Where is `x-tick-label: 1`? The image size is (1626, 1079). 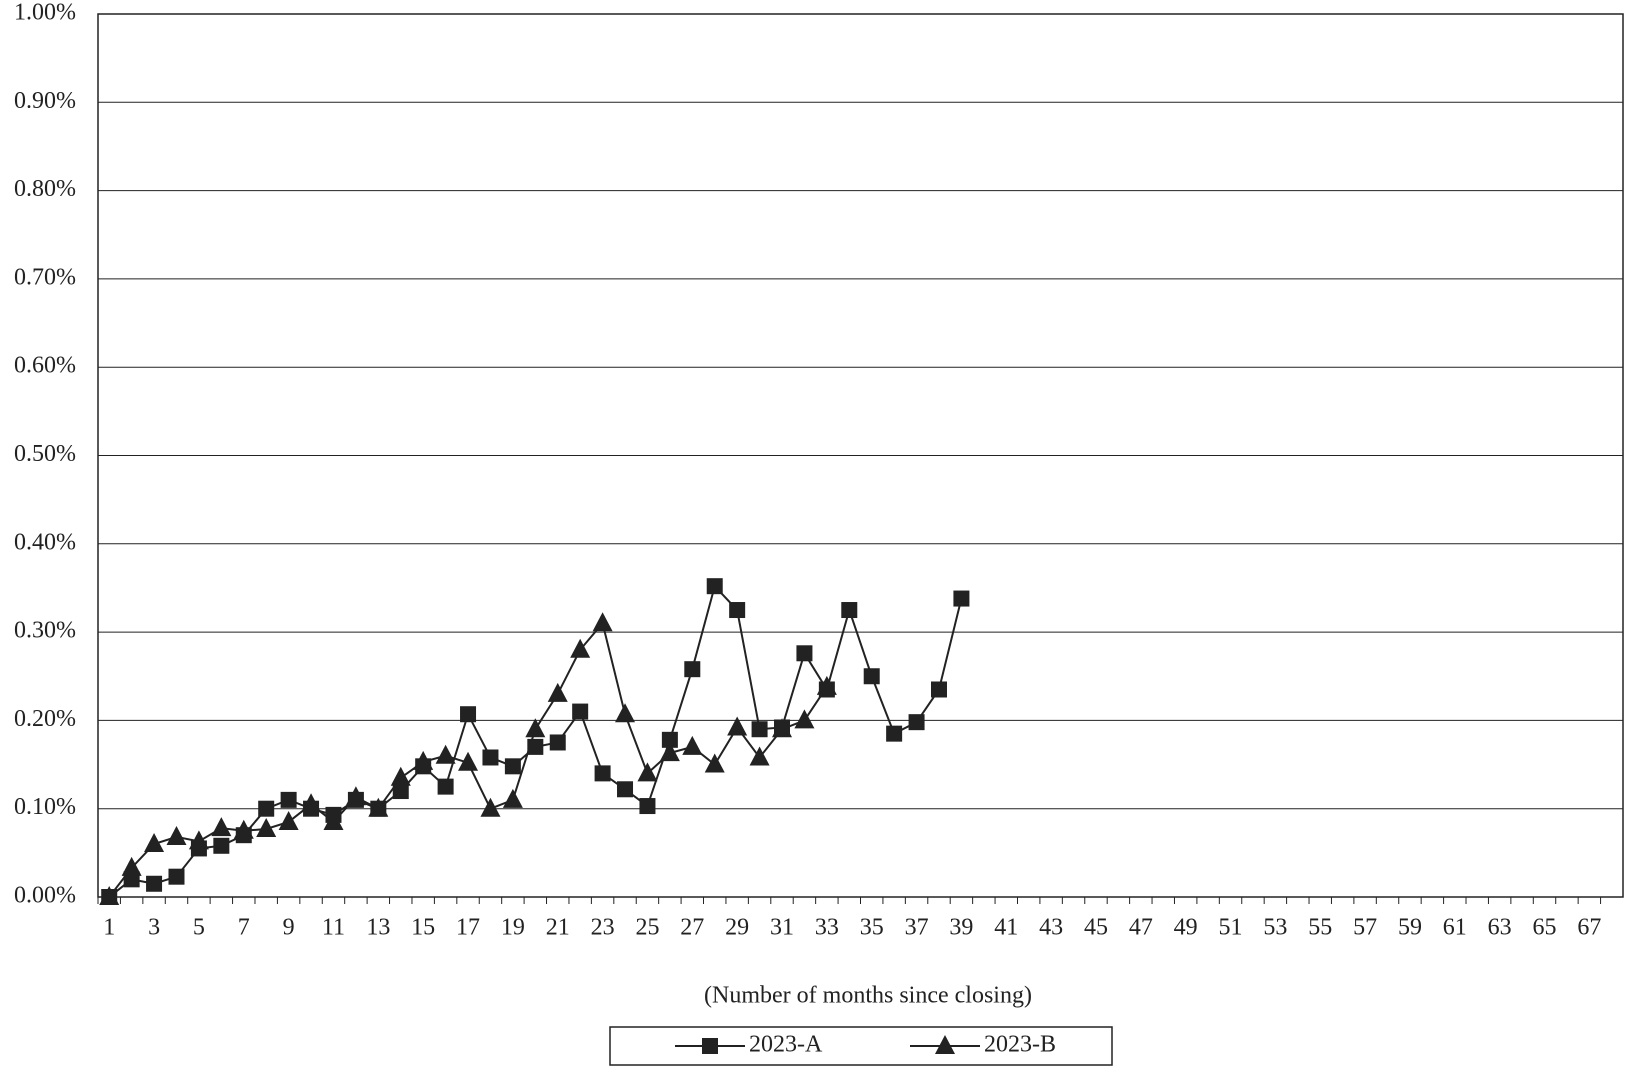
x-tick-label: 1 is located at coordinates (109, 928).